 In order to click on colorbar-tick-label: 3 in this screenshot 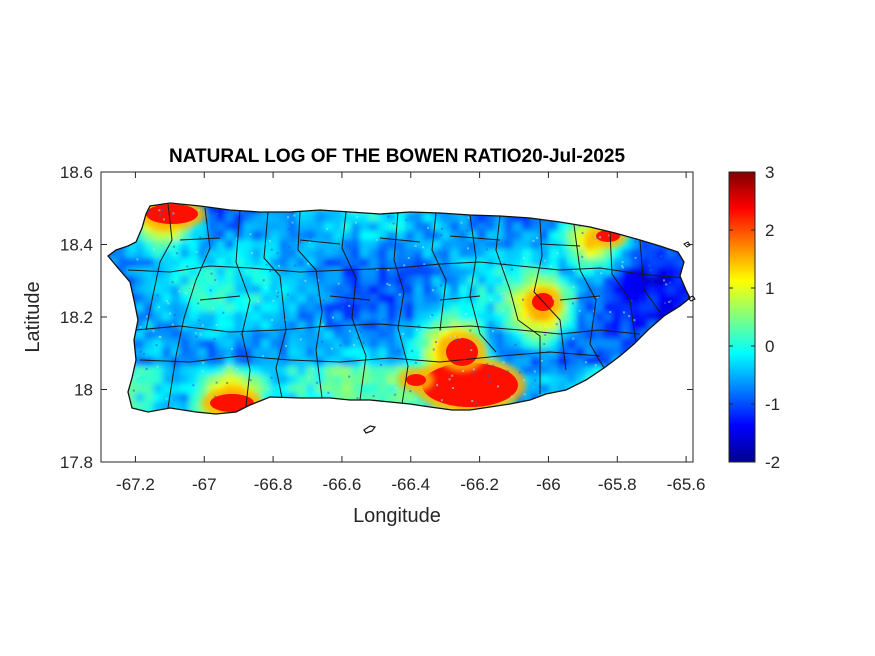, I will do `click(769, 172)`.